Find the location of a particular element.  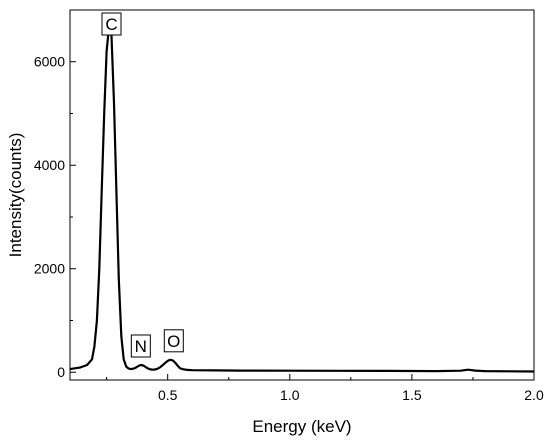

peak-label-c: C is located at coordinates (111, 24).